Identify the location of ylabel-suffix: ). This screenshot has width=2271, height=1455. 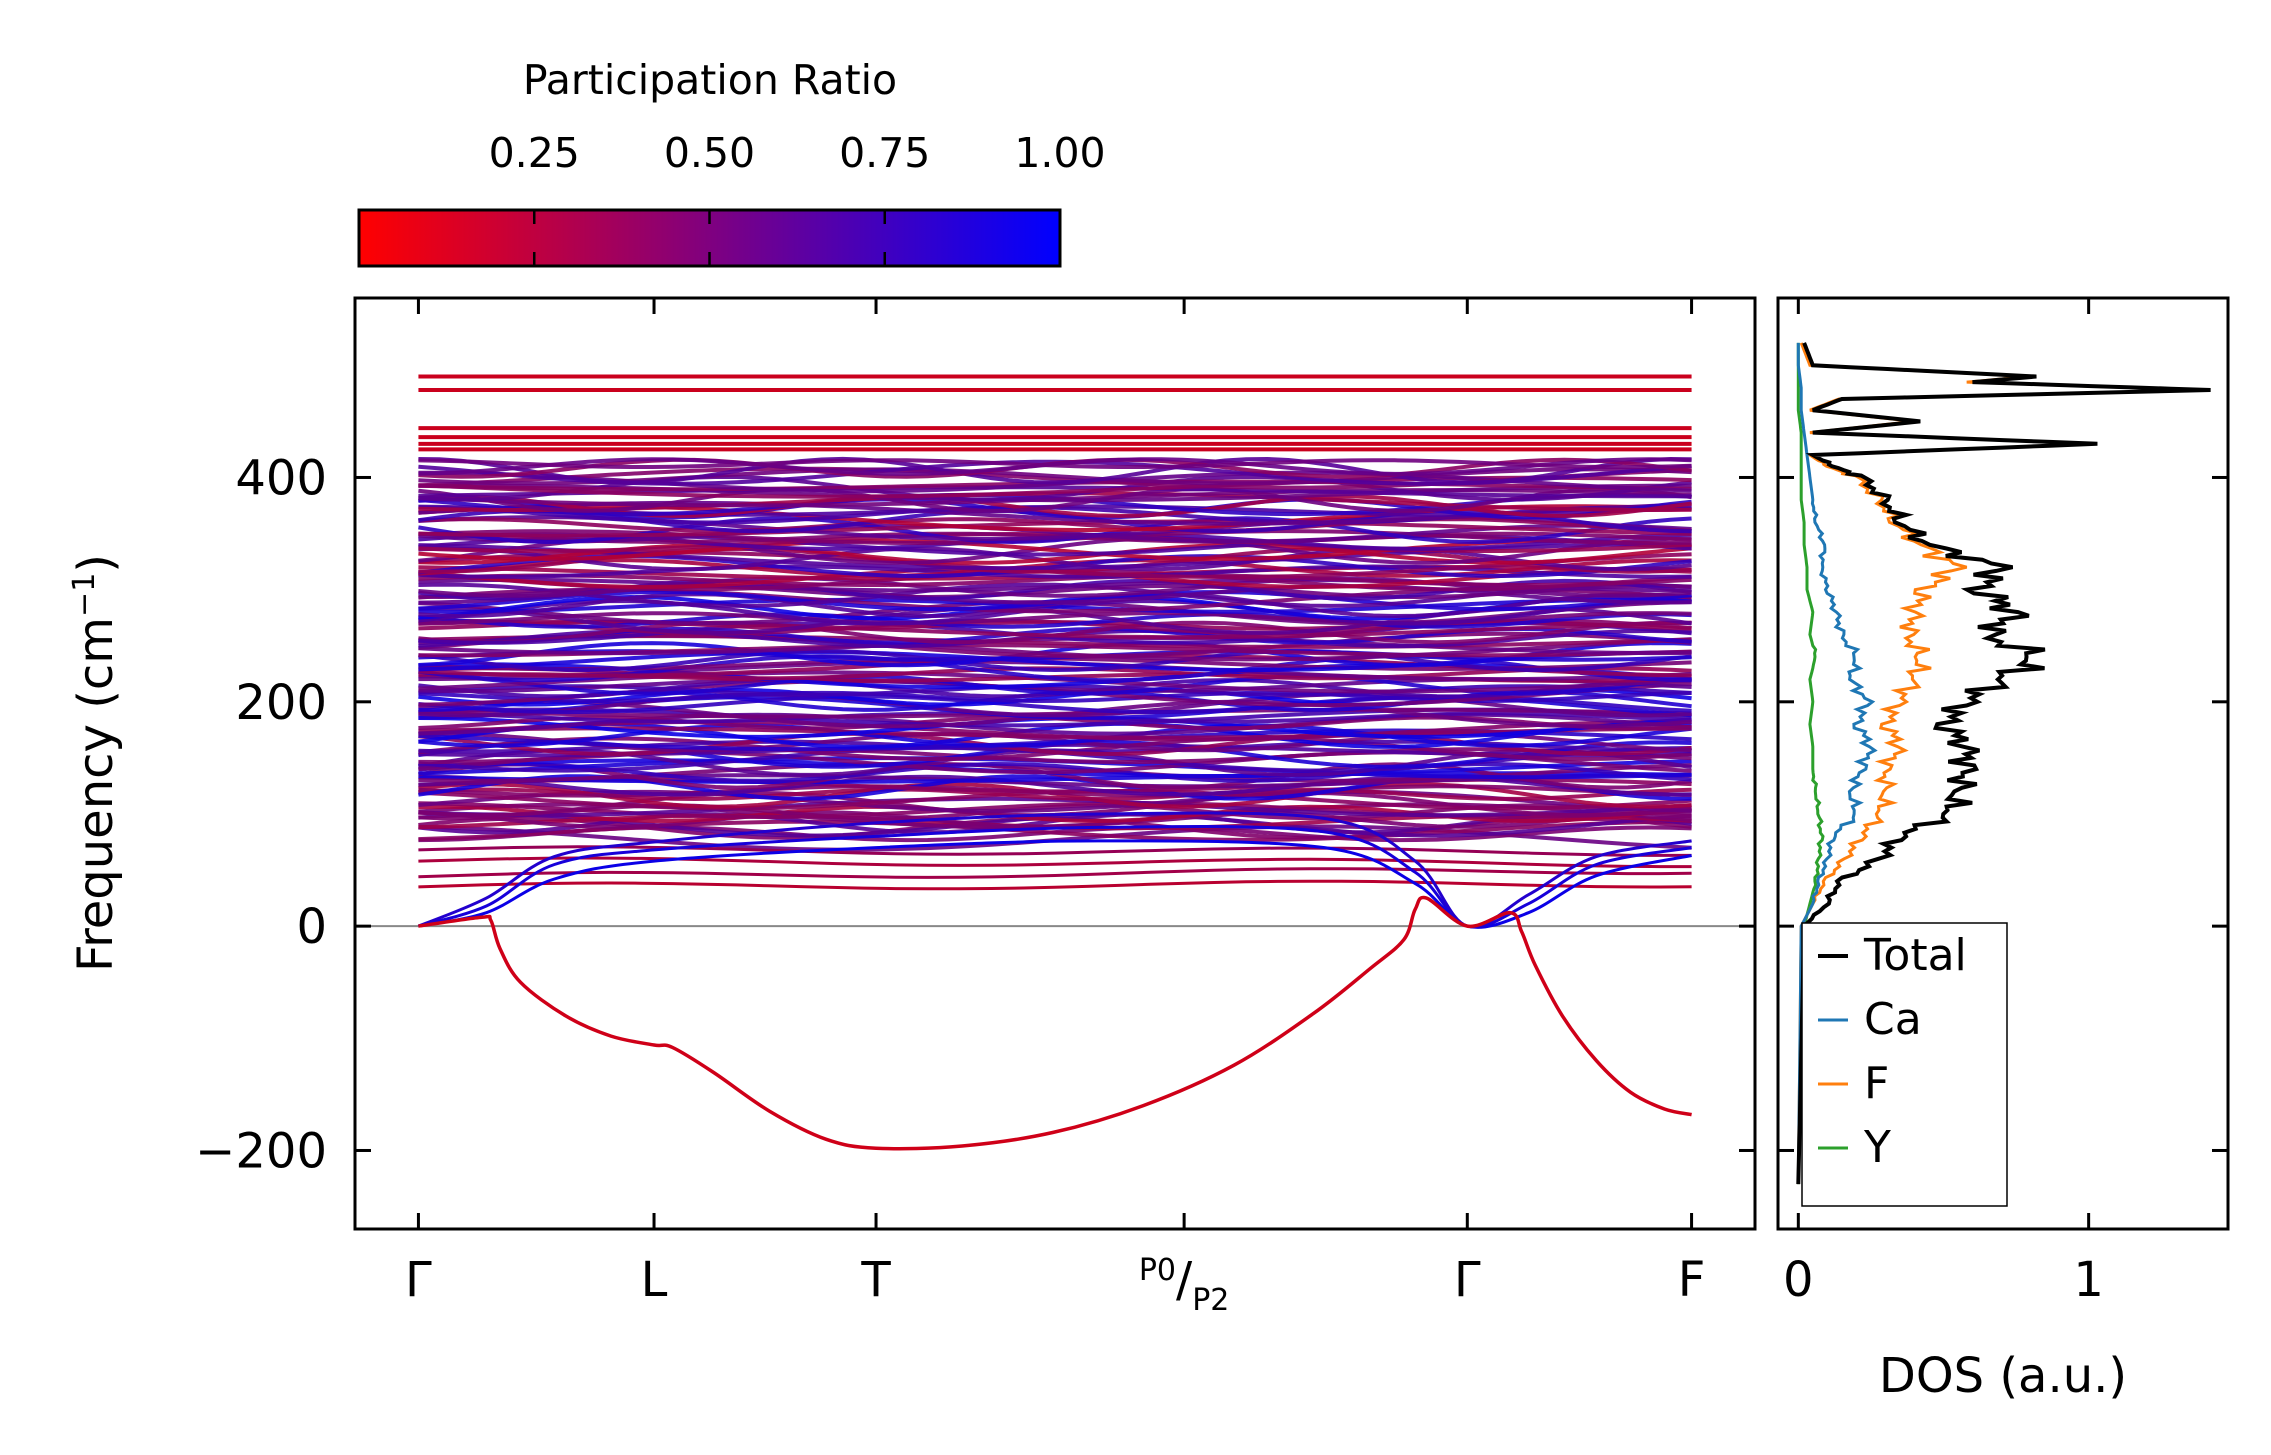
(96, 563).